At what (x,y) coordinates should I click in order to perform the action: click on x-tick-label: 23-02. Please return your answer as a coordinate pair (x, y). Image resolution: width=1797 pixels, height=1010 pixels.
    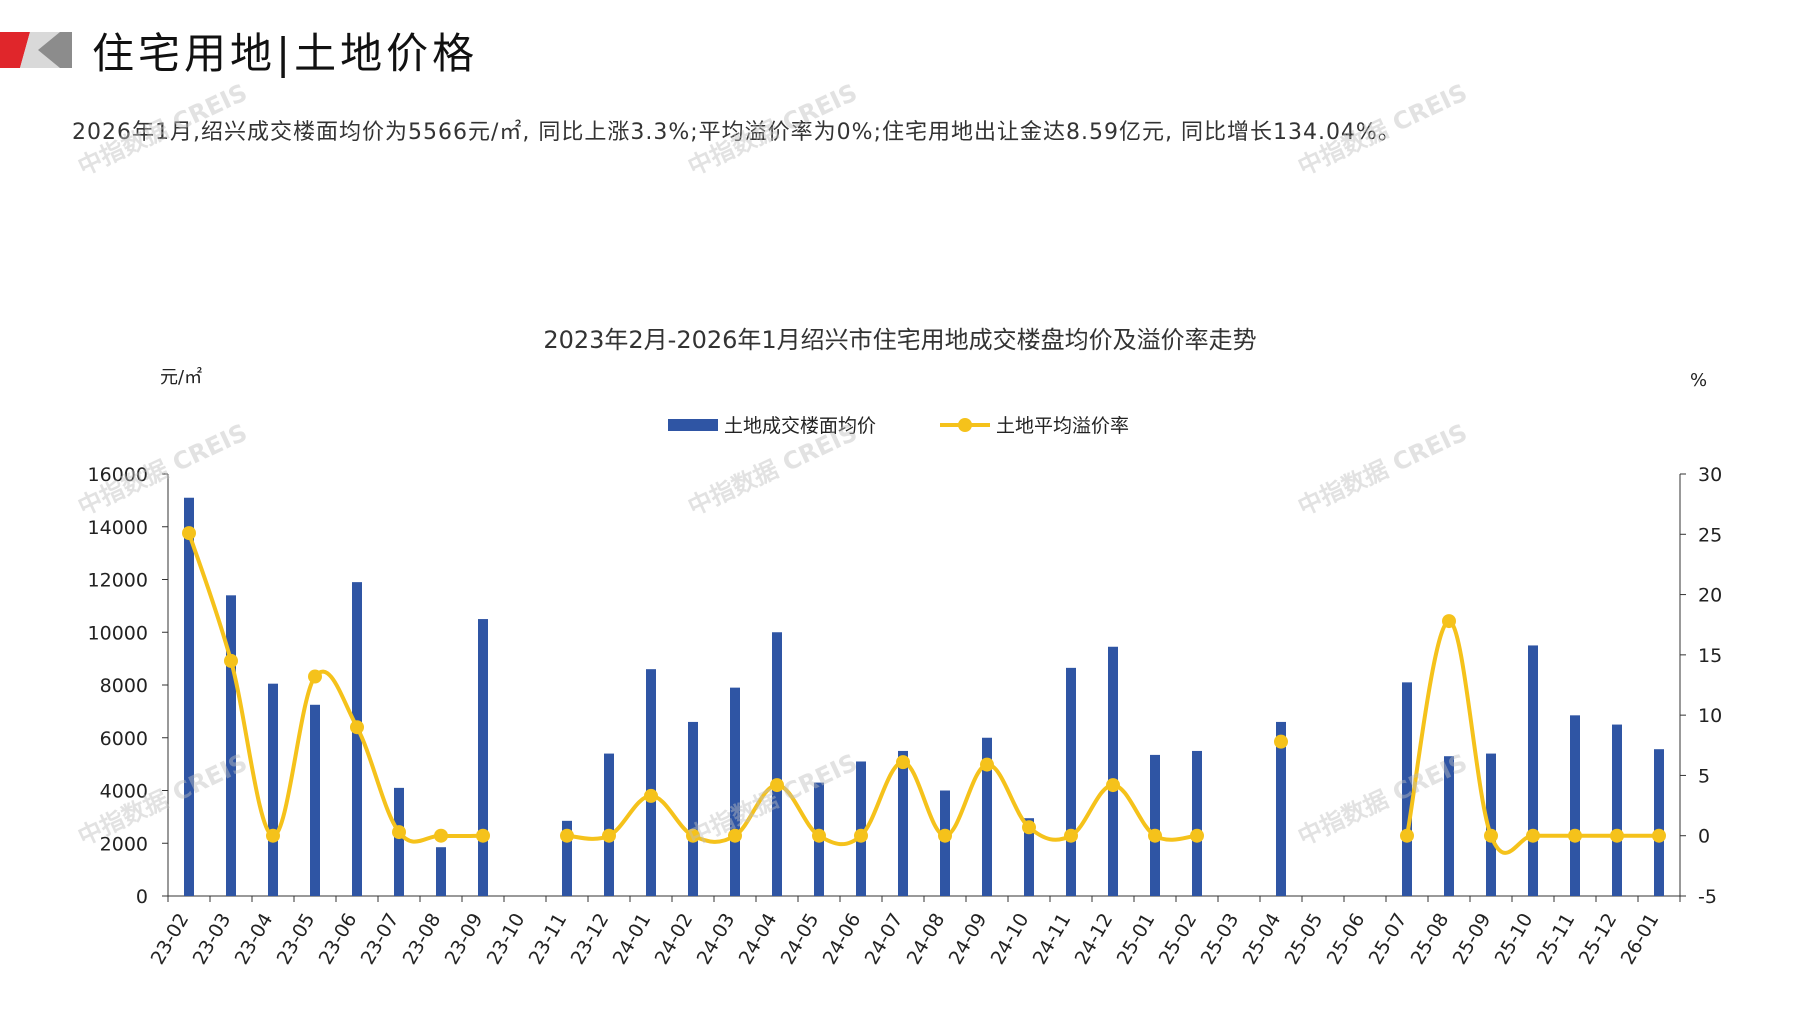
    Looking at the image, I should click on (170, 939).